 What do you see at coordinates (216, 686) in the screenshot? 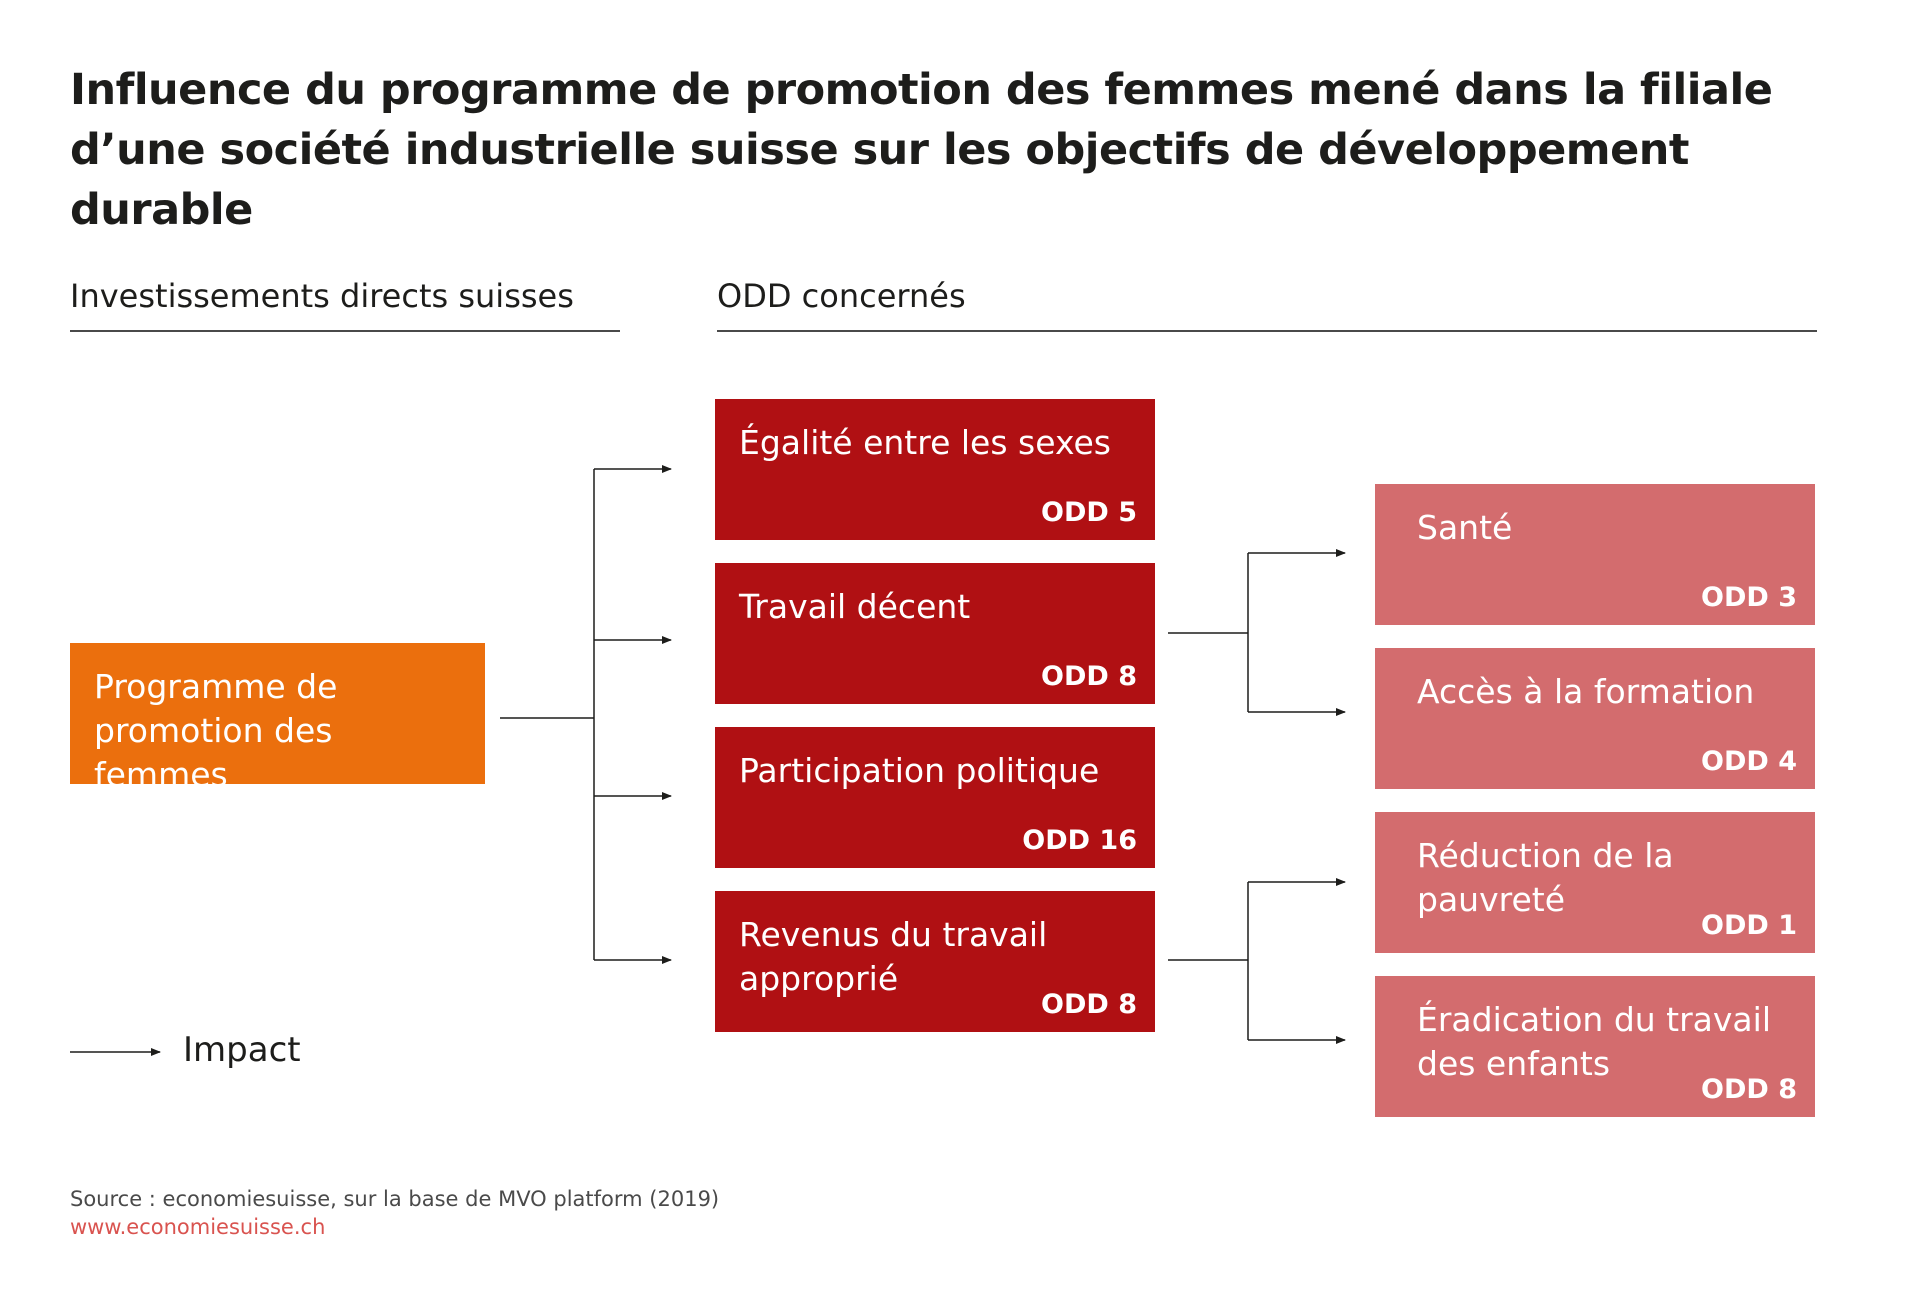
I see `source-box-label-line-1: Programme de` at bounding box center [216, 686].